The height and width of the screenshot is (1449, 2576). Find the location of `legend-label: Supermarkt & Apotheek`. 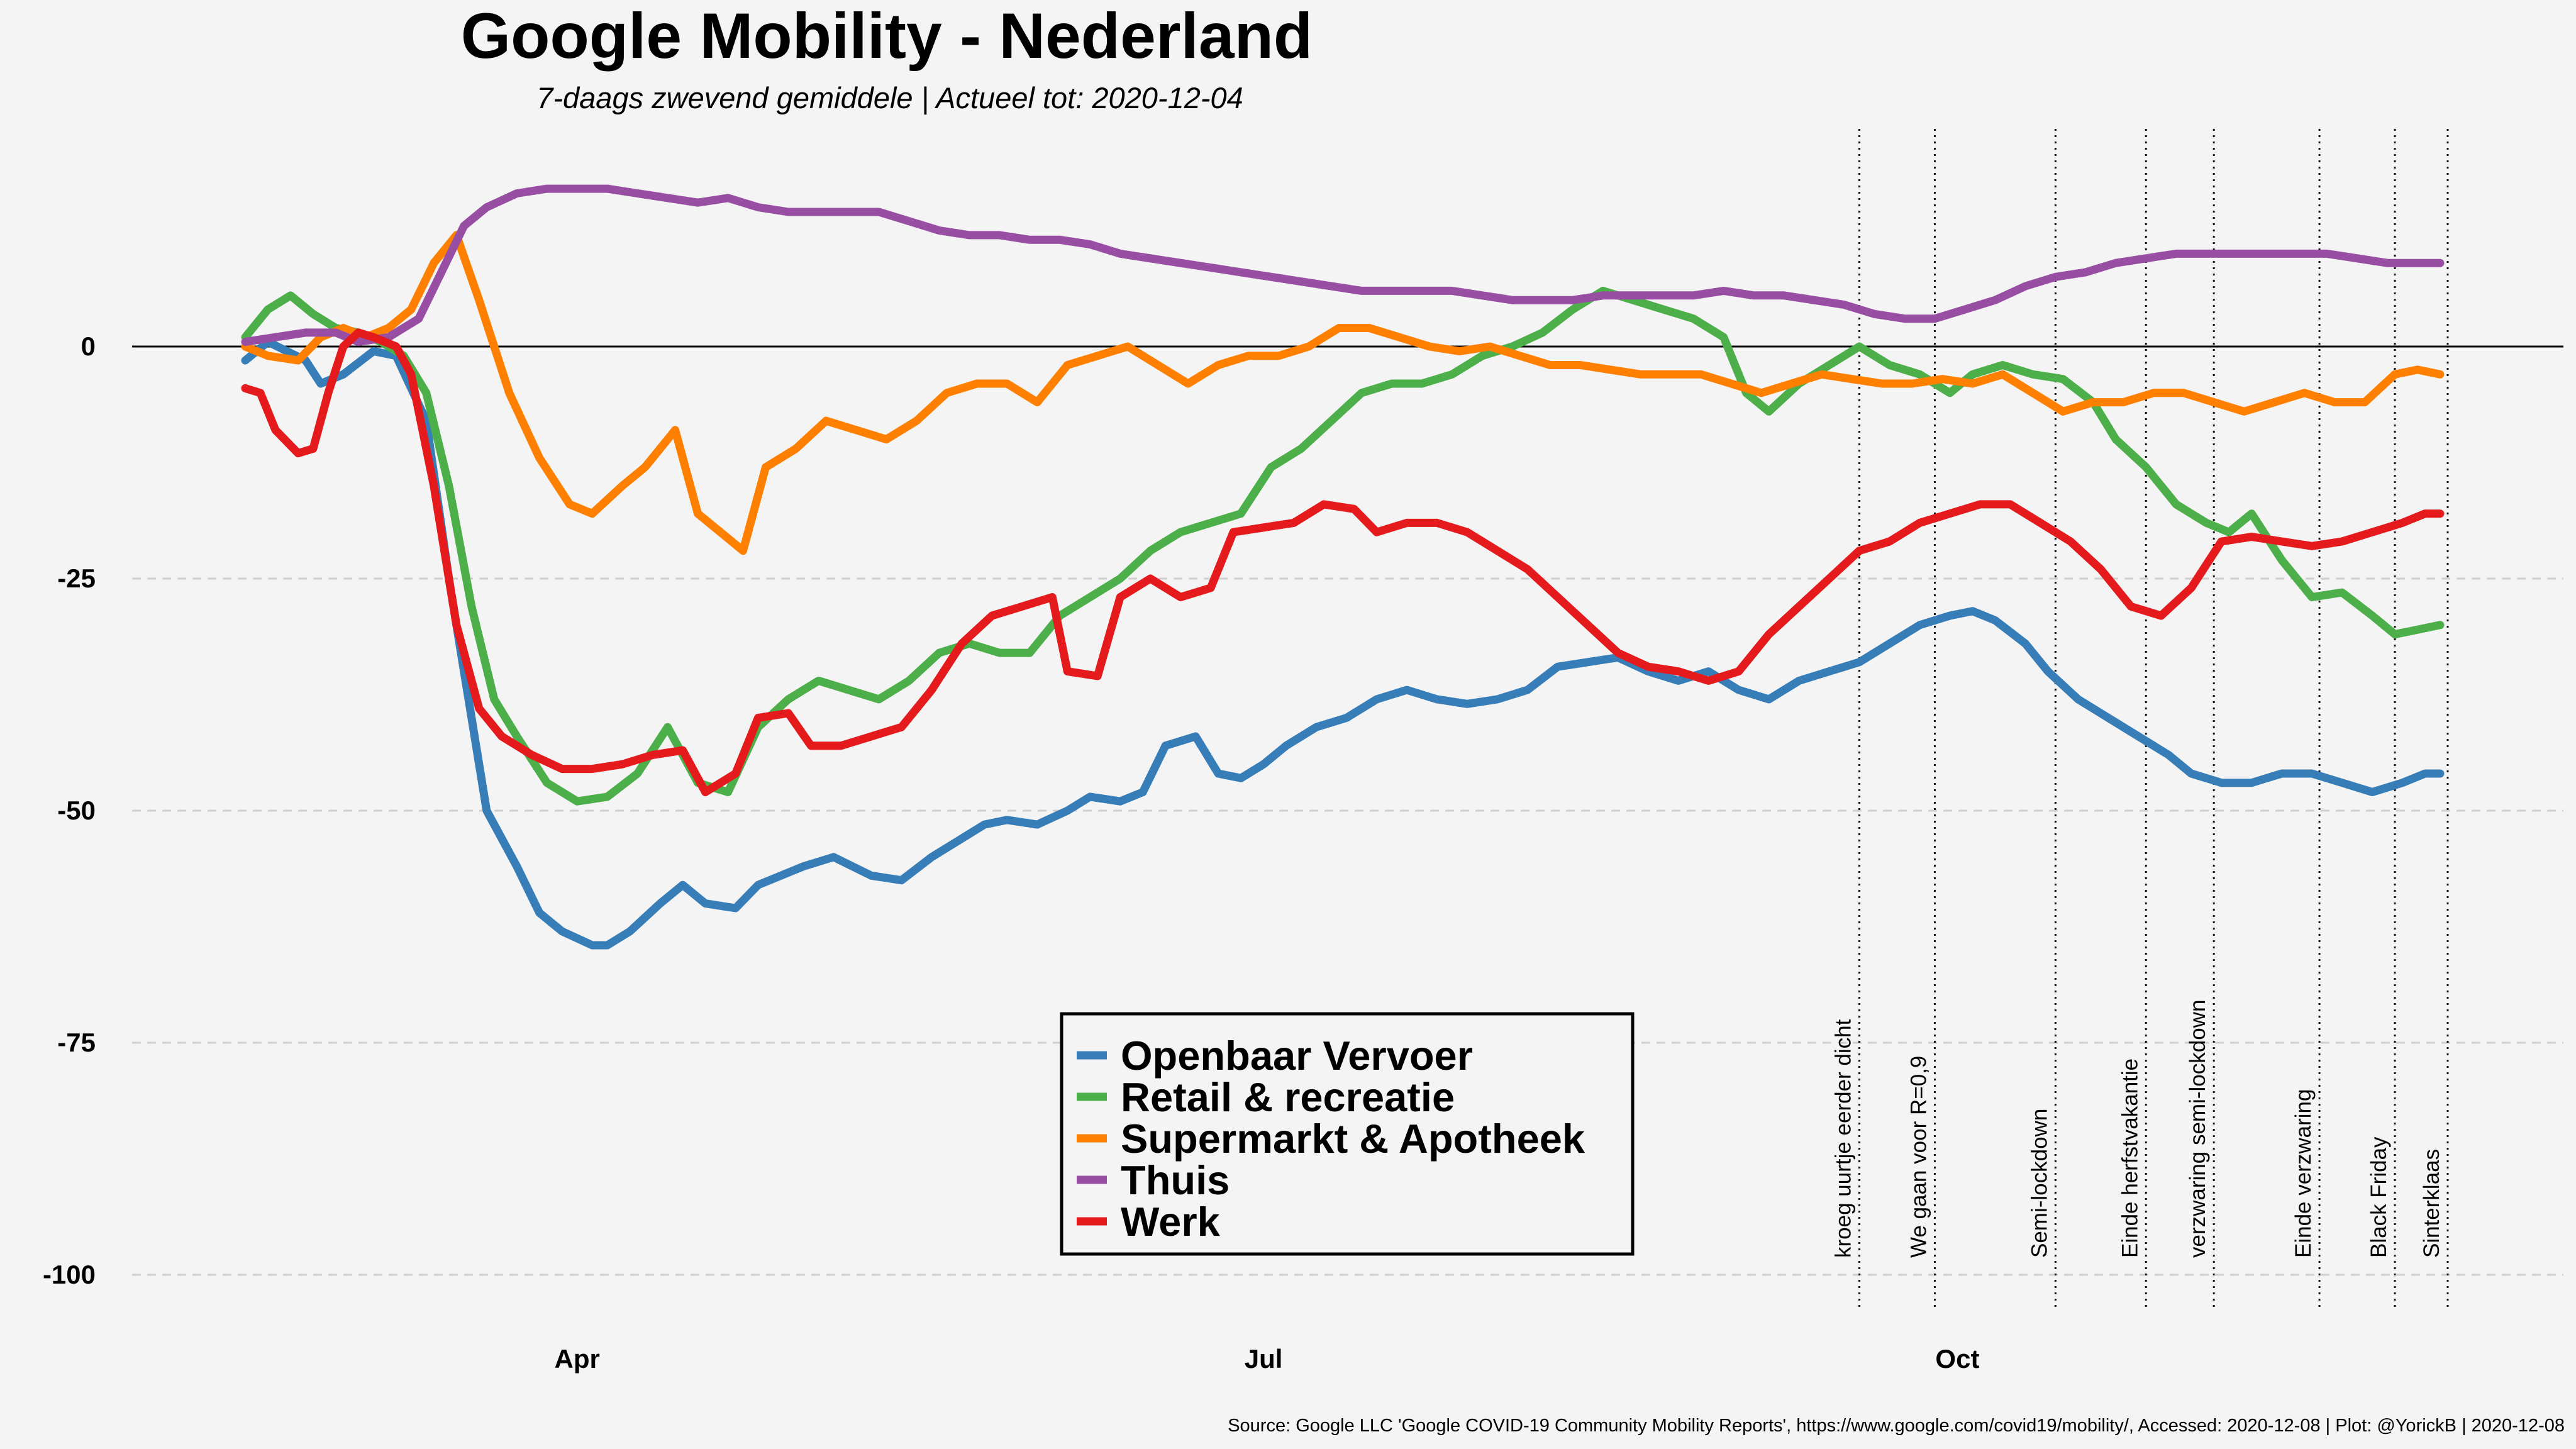

legend-label: Supermarkt & Apotheek is located at coordinates (1353, 1139).